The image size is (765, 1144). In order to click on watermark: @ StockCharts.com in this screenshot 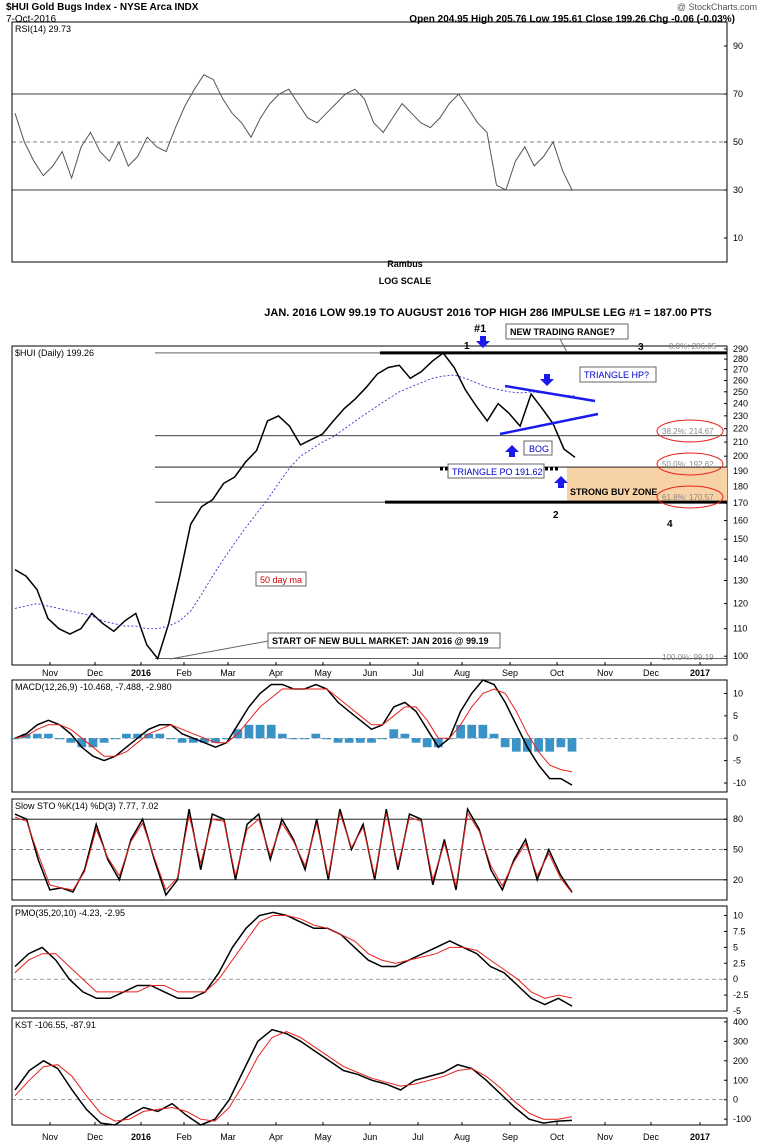, I will do `click(716, 7)`.